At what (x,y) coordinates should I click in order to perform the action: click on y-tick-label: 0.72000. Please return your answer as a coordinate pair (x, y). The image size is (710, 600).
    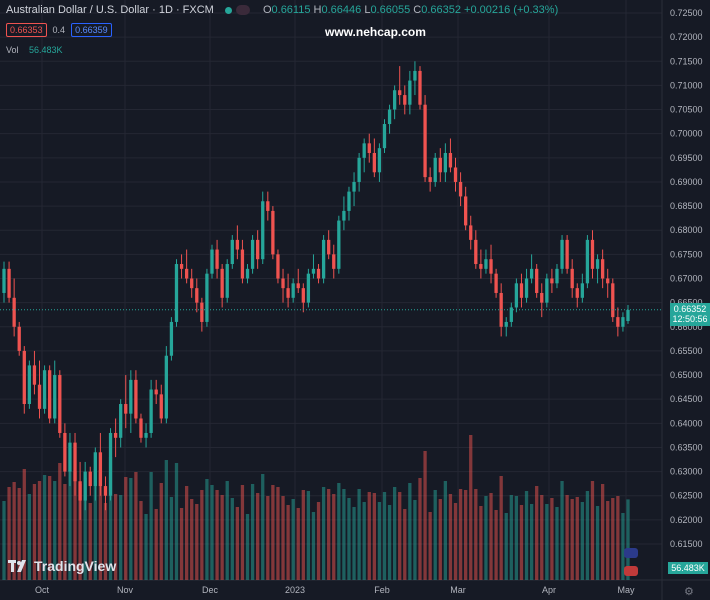
    Looking at the image, I should click on (686, 37).